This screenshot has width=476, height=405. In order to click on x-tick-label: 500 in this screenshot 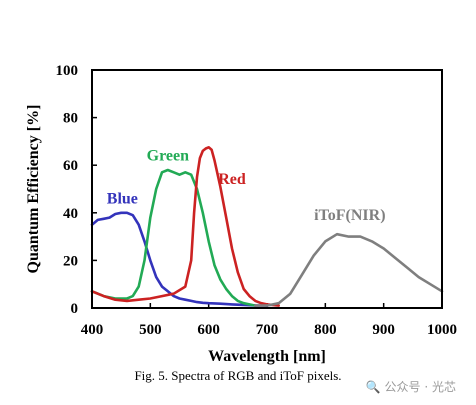, I will do `click(150, 330)`.